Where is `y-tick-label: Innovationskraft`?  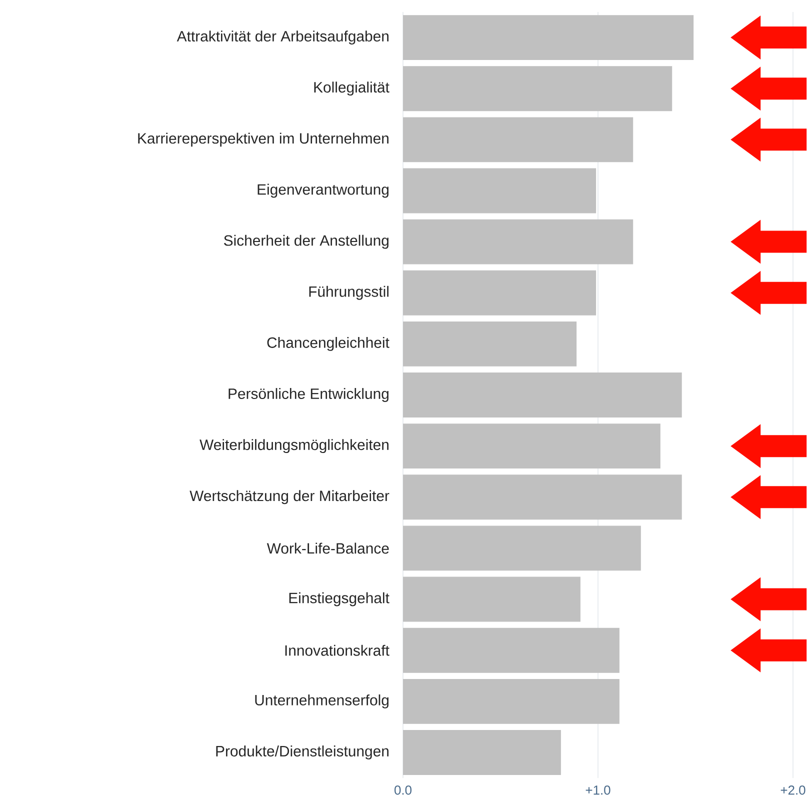 y-tick-label: Innovationskraft is located at coordinates (337, 650).